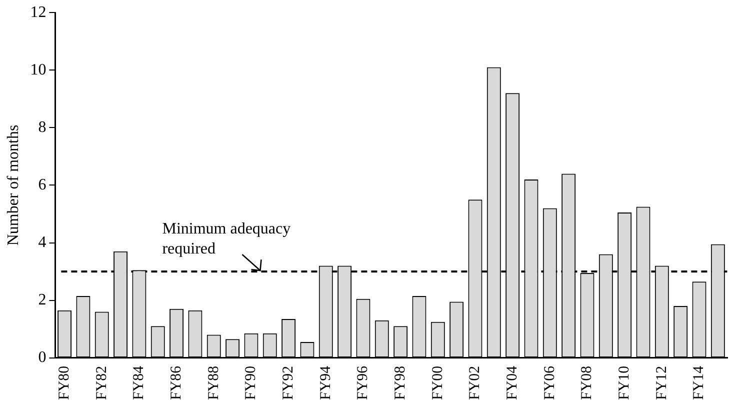 The height and width of the screenshot is (403, 739). What do you see at coordinates (42, 127) in the screenshot?
I see `y-tick-label: 8` at bounding box center [42, 127].